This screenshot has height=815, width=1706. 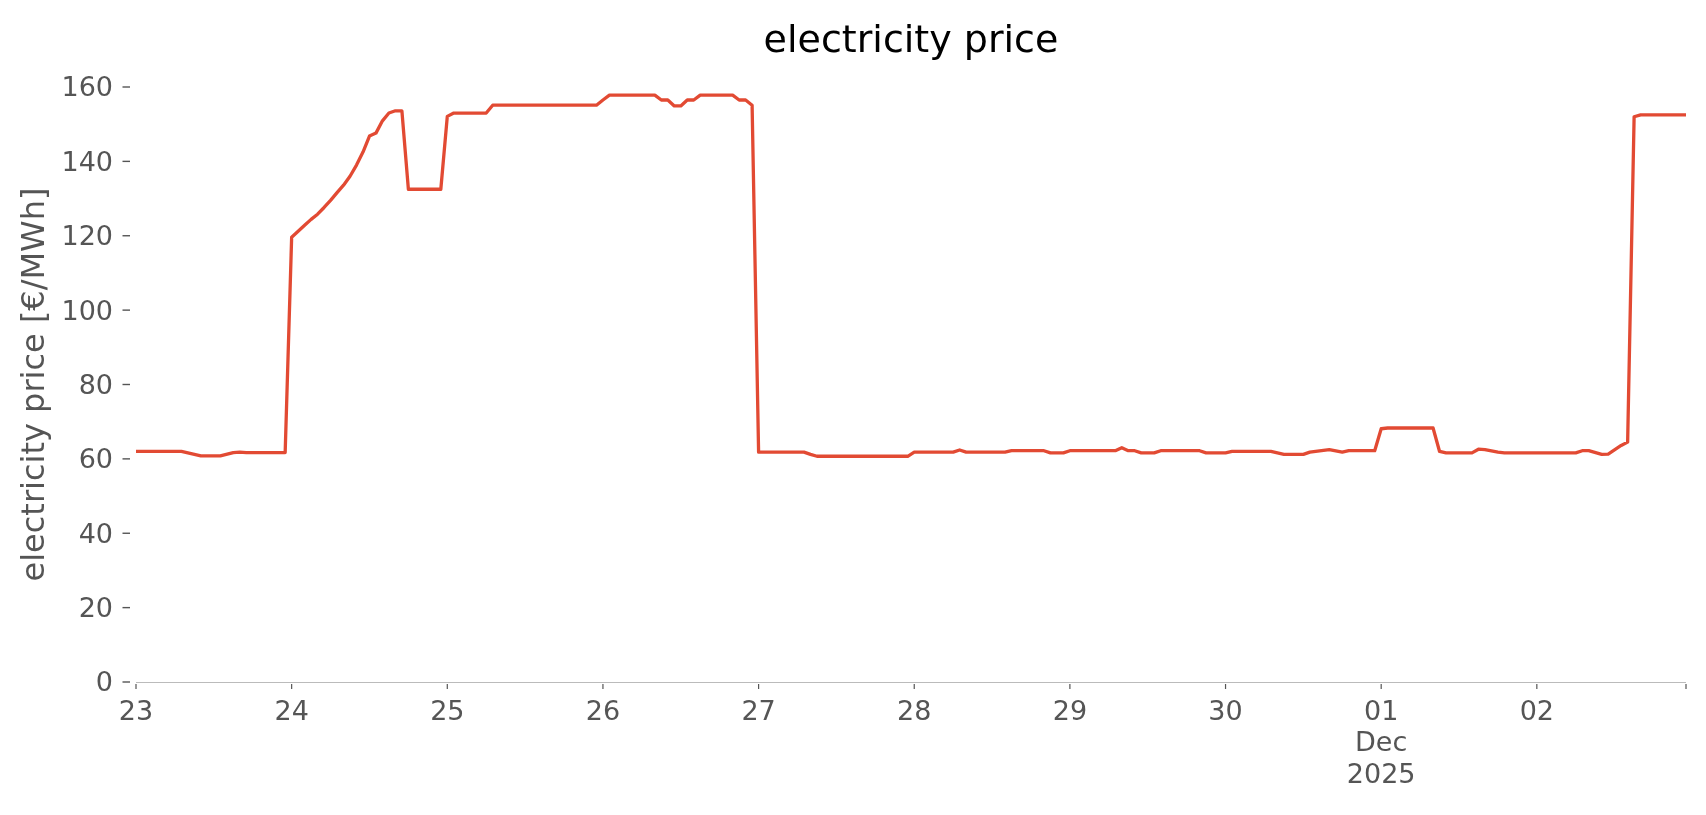 What do you see at coordinates (33, 384) in the screenshot?
I see `y-axis-title: electricity price [€/MWh]` at bounding box center [33, 384].